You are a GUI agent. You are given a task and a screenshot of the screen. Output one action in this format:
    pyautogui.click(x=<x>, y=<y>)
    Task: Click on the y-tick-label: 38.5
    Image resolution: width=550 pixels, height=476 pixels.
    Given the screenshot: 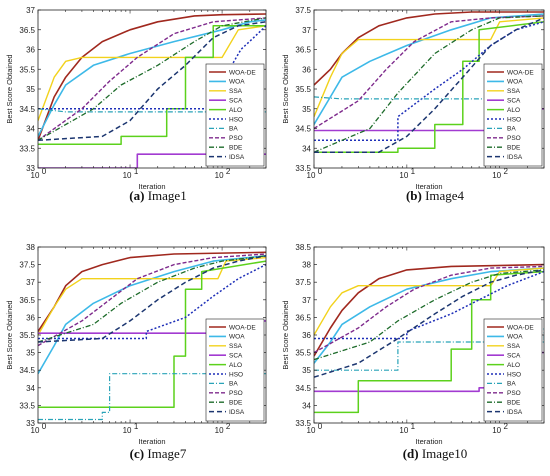 What is the action you would take?
    pyautogui.click(x=303, y=247)
    